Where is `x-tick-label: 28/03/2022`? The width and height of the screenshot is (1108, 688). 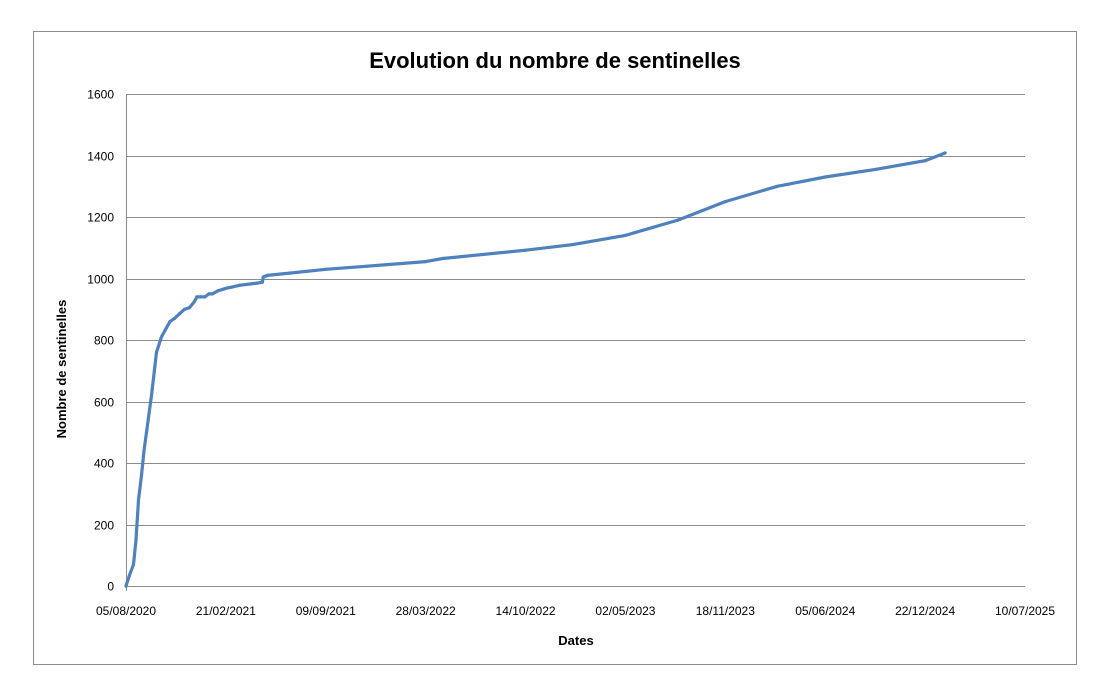 x-tick-label: 28/03/2022 is located at coordinates (426, 611).